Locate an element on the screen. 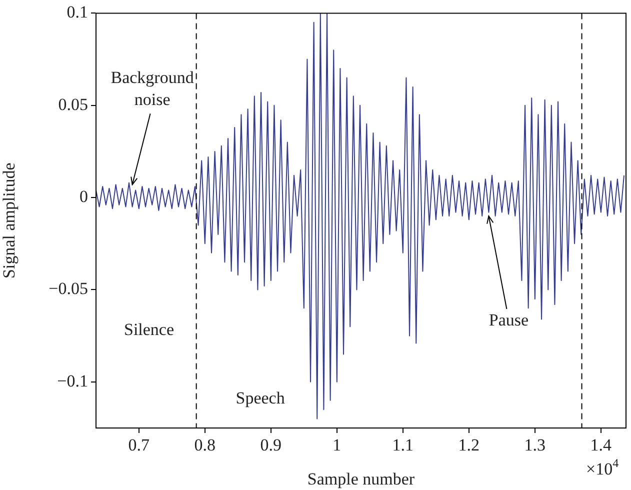  annotation: Speech is located at coordinates (261, 398).